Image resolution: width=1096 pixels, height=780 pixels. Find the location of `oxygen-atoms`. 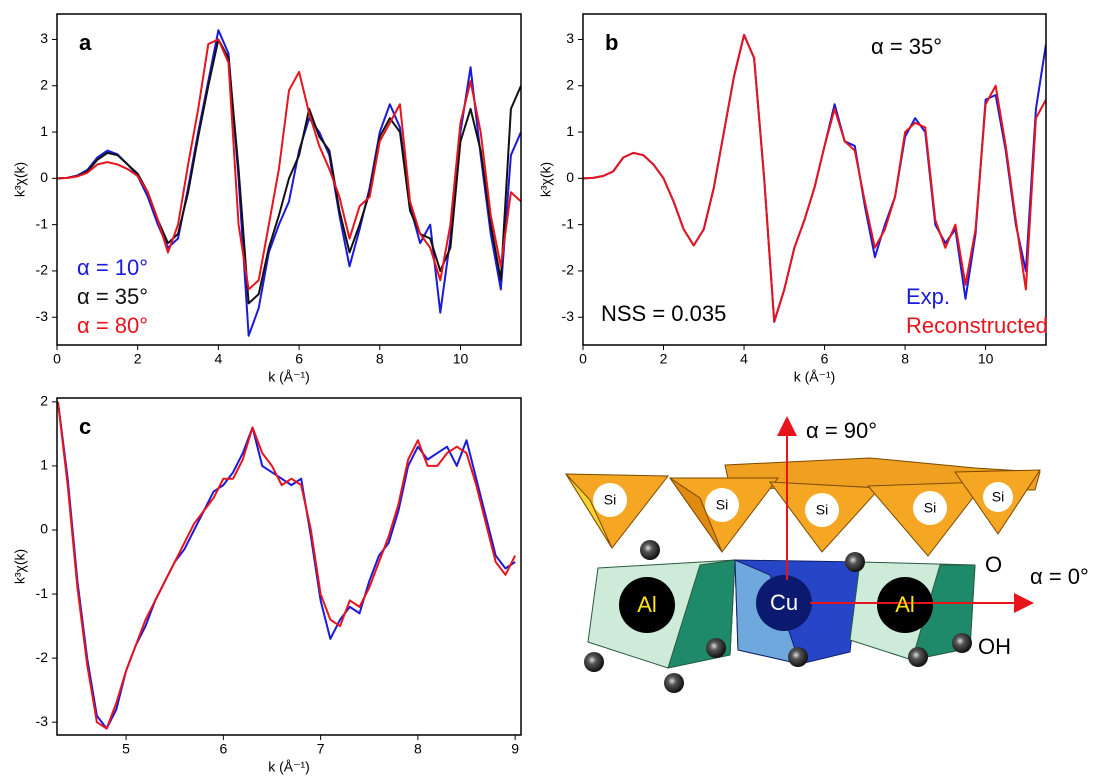

oxygen-atoms is located at coordinates (778, 616).